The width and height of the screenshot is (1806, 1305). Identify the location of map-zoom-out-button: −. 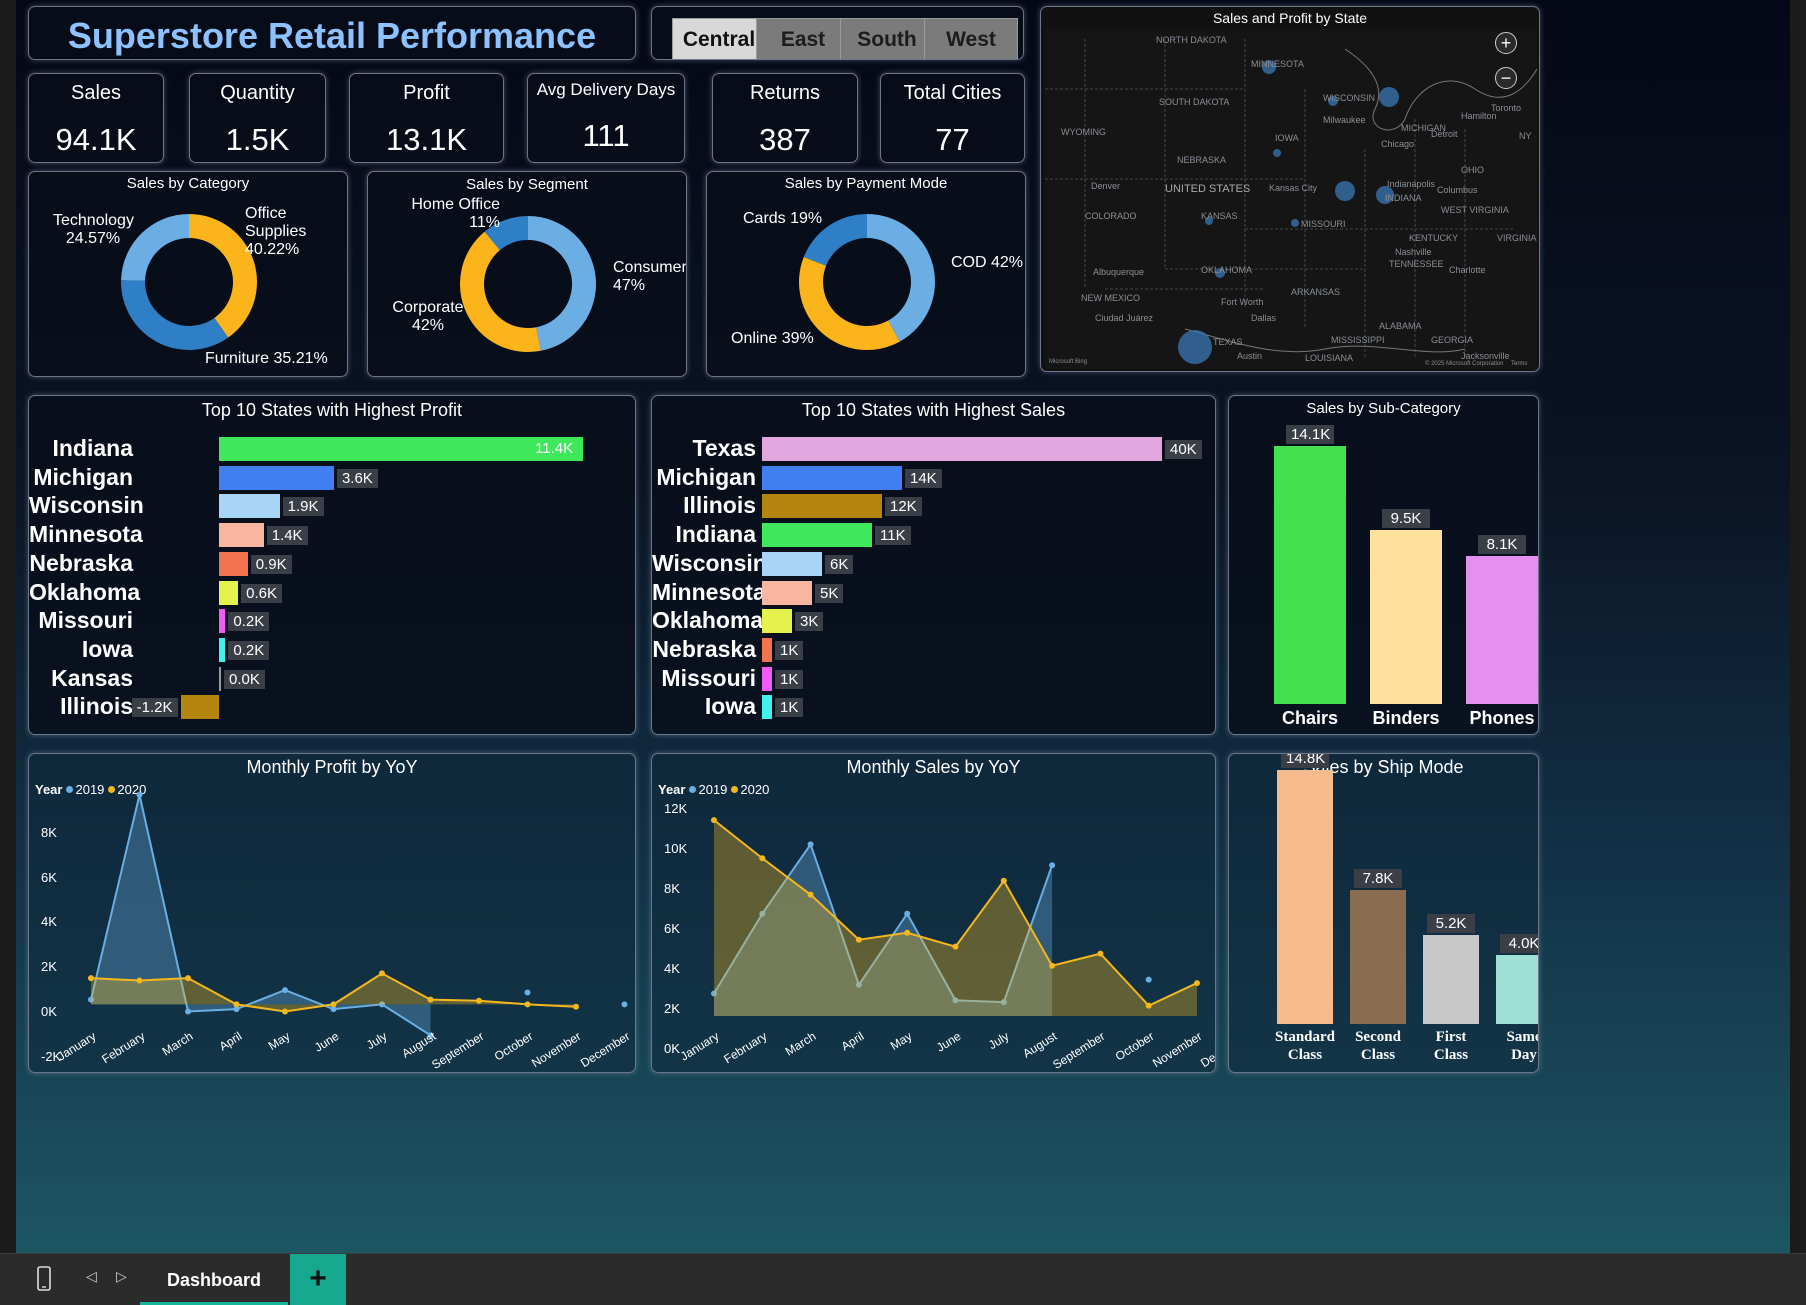
(1506, 78).